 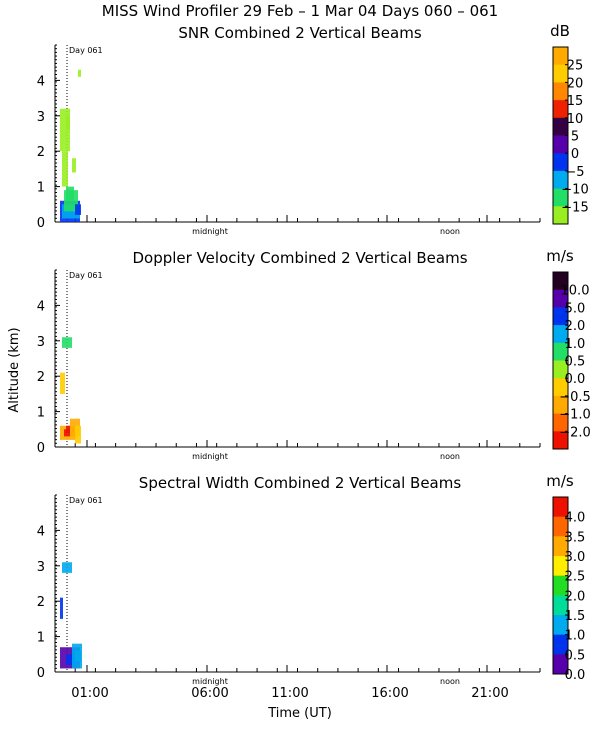 What do you see at coordinates (575, 432) in the screenshot?
I see `colorbar-label: −2.0` at bounding box center [575, 432].